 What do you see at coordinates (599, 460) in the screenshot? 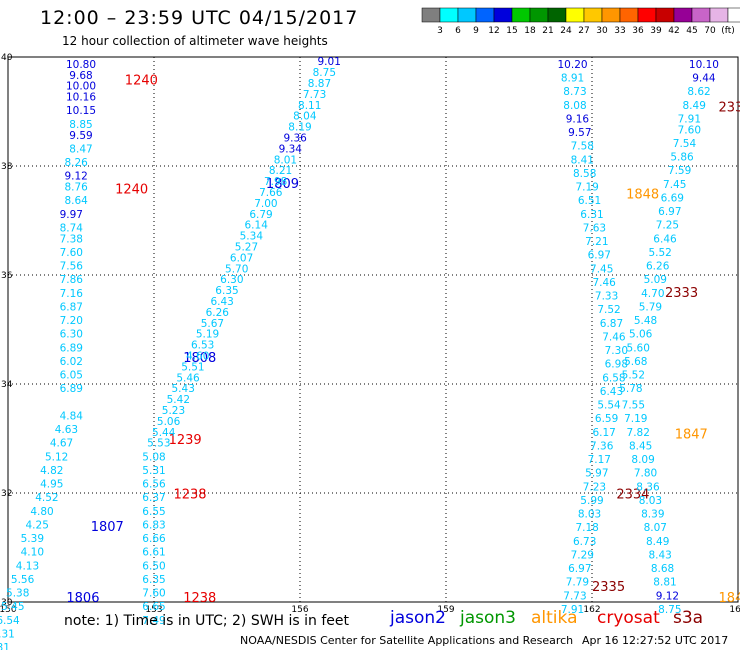
I see `wave-height-value: 7.17` at bounding box center [599, 460].